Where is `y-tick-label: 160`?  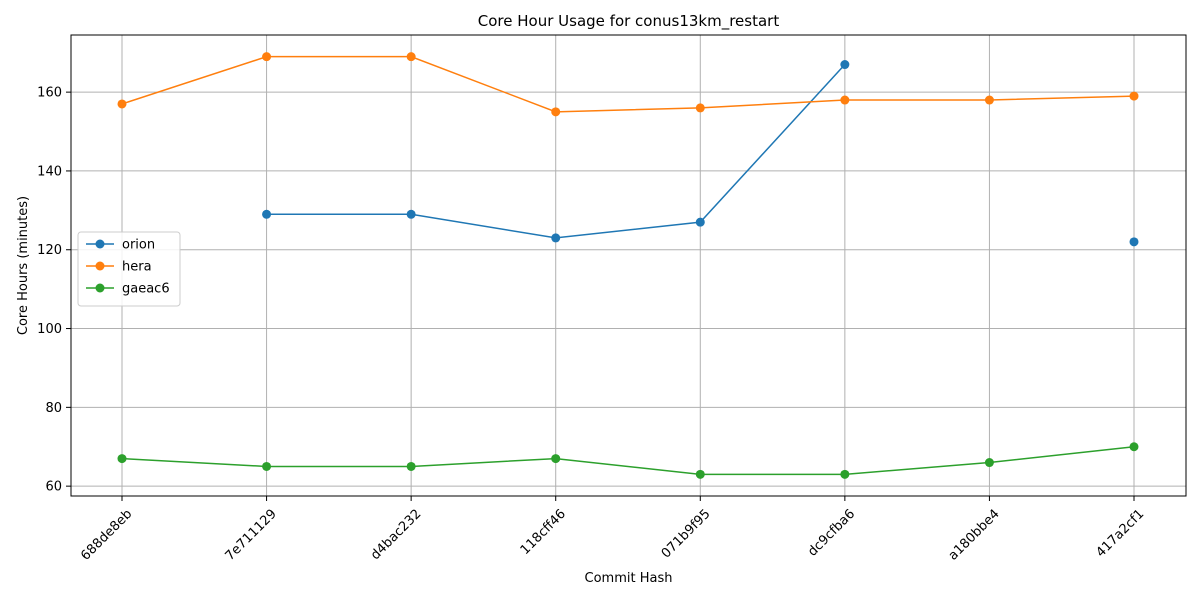
y-tick-label: 160 is located at coordinates (49, 93).